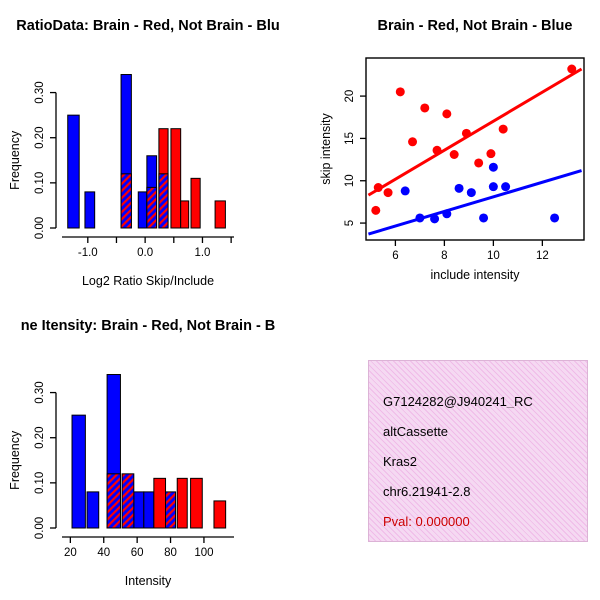 This screenshot has height=600, width=600. Describe the element at coordinates (427, 491) in the screenshot. I see `info-line-locus: chr6.21941-2.8` at that location.